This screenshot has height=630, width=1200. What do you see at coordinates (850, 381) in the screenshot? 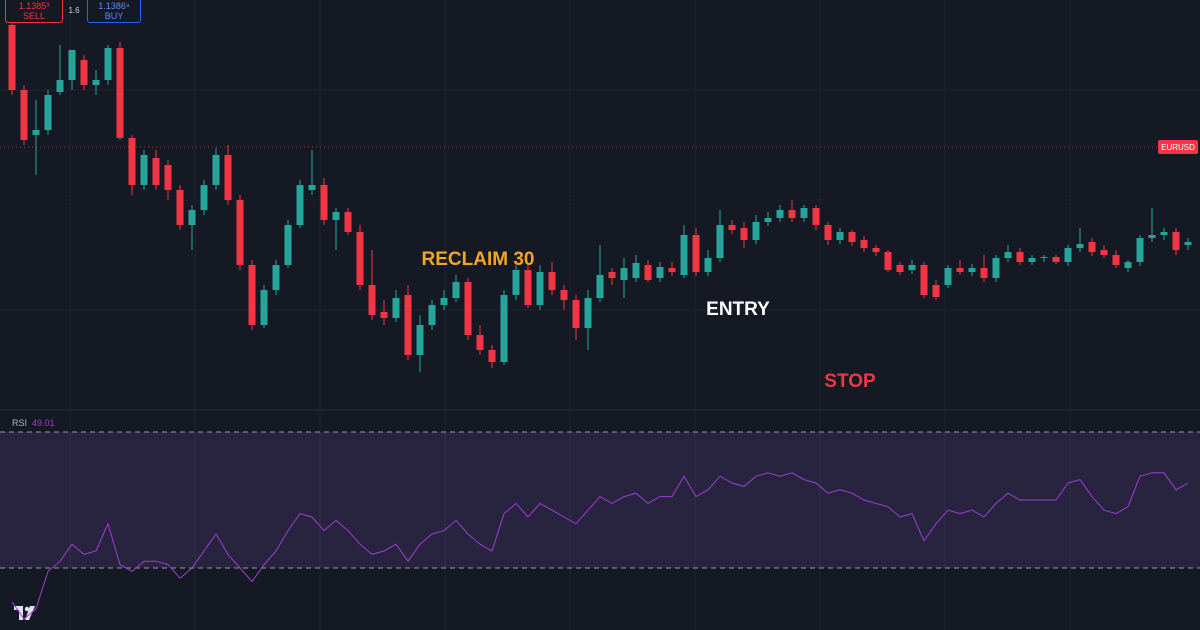
I see `annotation: STOP` at bounding box center [850, 381].